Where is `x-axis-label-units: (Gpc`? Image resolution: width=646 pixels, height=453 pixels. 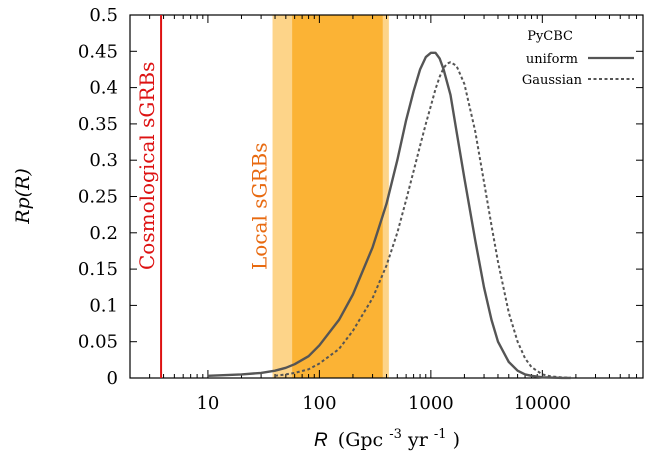
x-axis-label-units: (Gpc is located at coordinates (360, 440).